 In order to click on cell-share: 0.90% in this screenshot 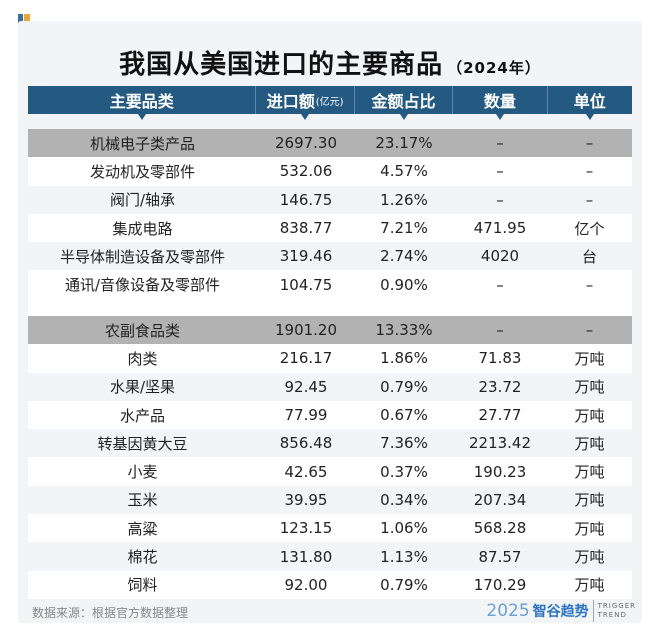, I will do `click(404, 284)`.